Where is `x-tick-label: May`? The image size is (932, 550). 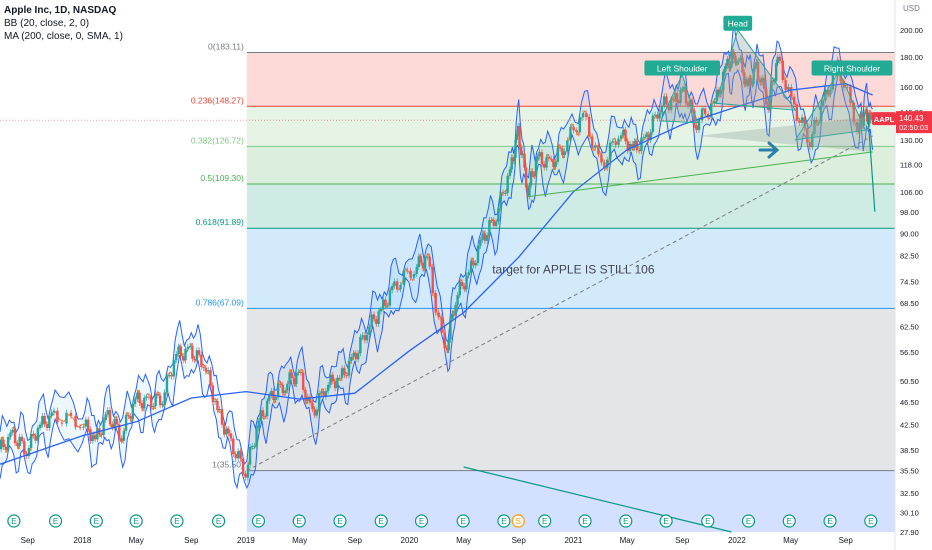 x-tick-label: May is located at coordinates (790, 540).